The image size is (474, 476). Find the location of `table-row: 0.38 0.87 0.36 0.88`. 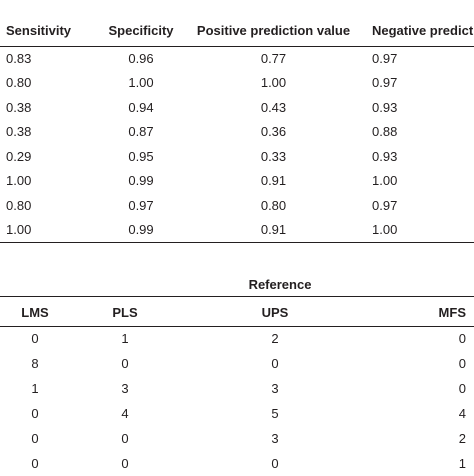

table-row: 0.38 0.87 0.36 0.88 is located at coordinates (237, 132).